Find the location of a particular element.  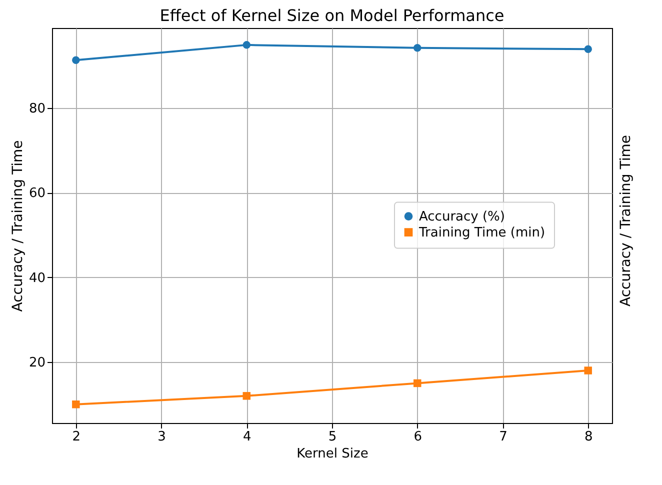

x-tick-label: 4 is located at coordinates (247, 437).